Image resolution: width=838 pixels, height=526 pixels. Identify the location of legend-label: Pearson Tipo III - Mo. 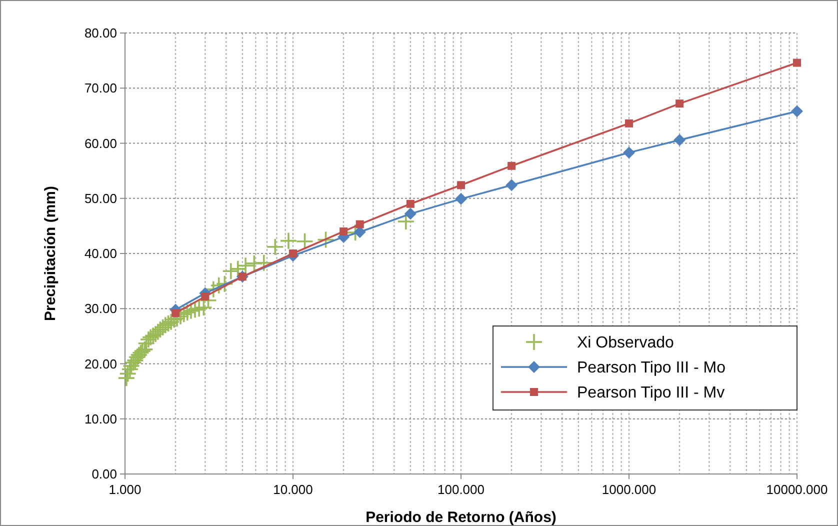
(651, 368).